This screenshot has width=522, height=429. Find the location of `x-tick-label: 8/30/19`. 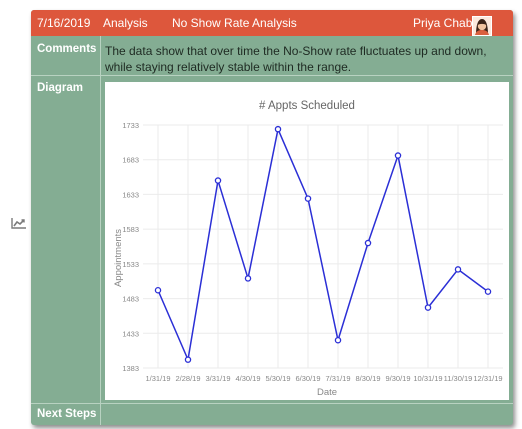

x-tick-label: 8/30/19 is located at coordinates (367, 378).